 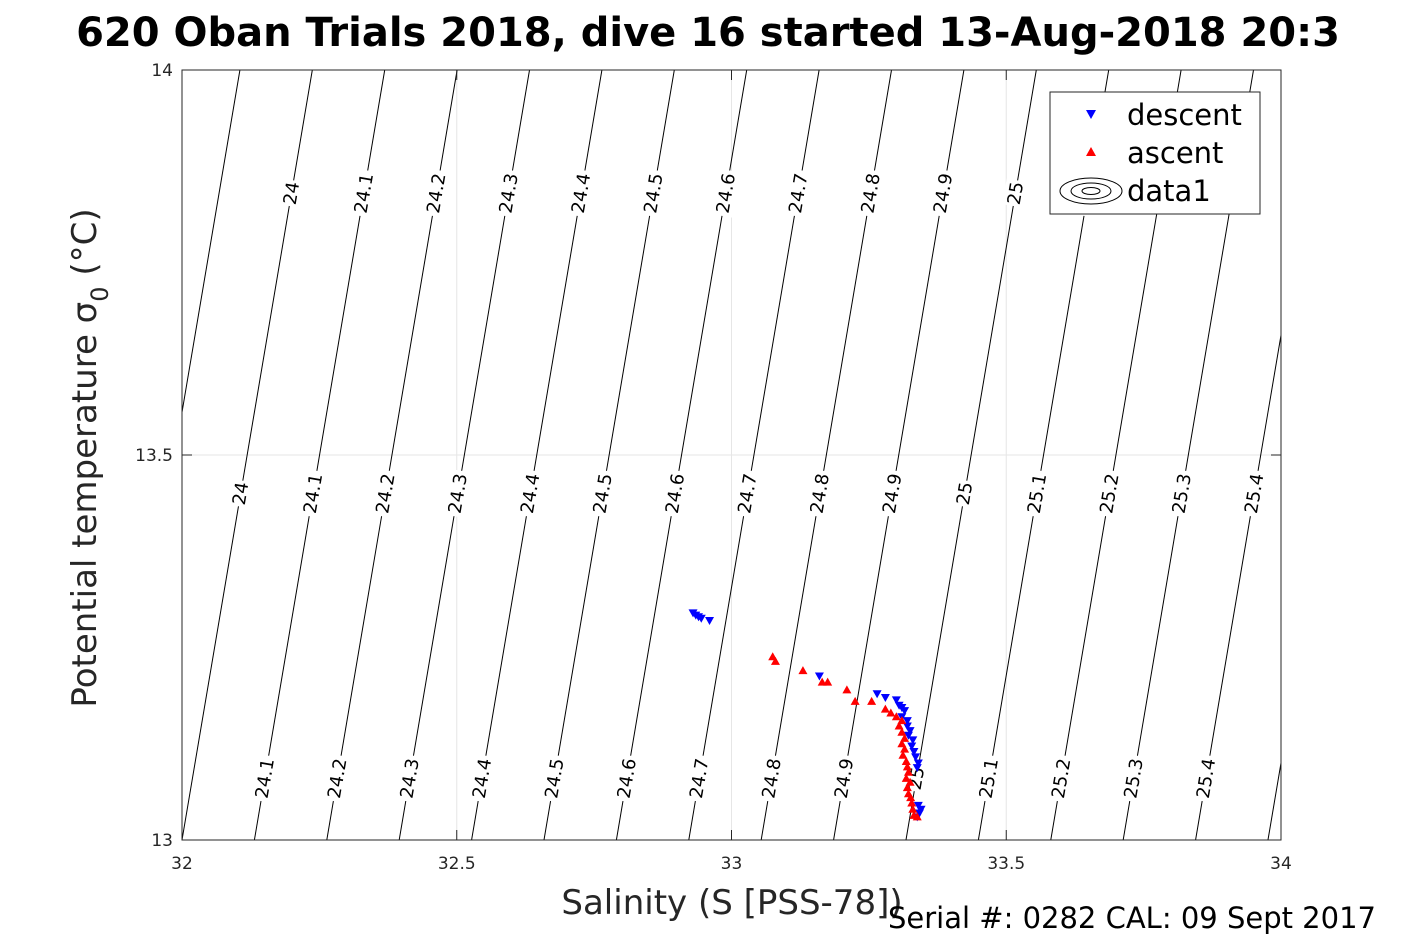 I want to click on contour-label-bottom: 24.2, so click(x=337, y=778).